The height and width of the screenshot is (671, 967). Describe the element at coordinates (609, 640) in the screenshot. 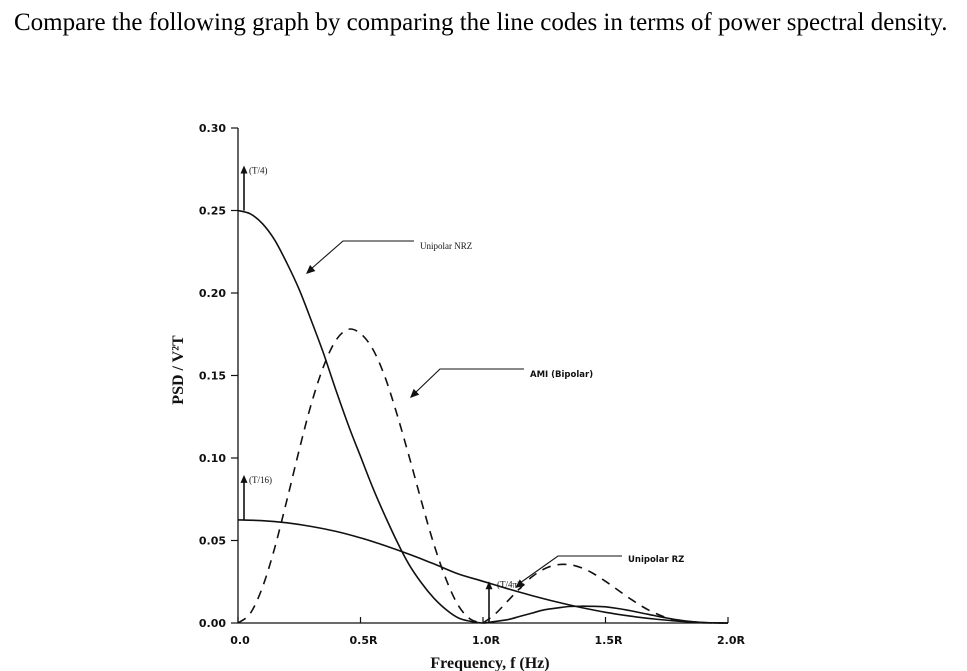

I see `x-tick-label: 1.5R` at that location.